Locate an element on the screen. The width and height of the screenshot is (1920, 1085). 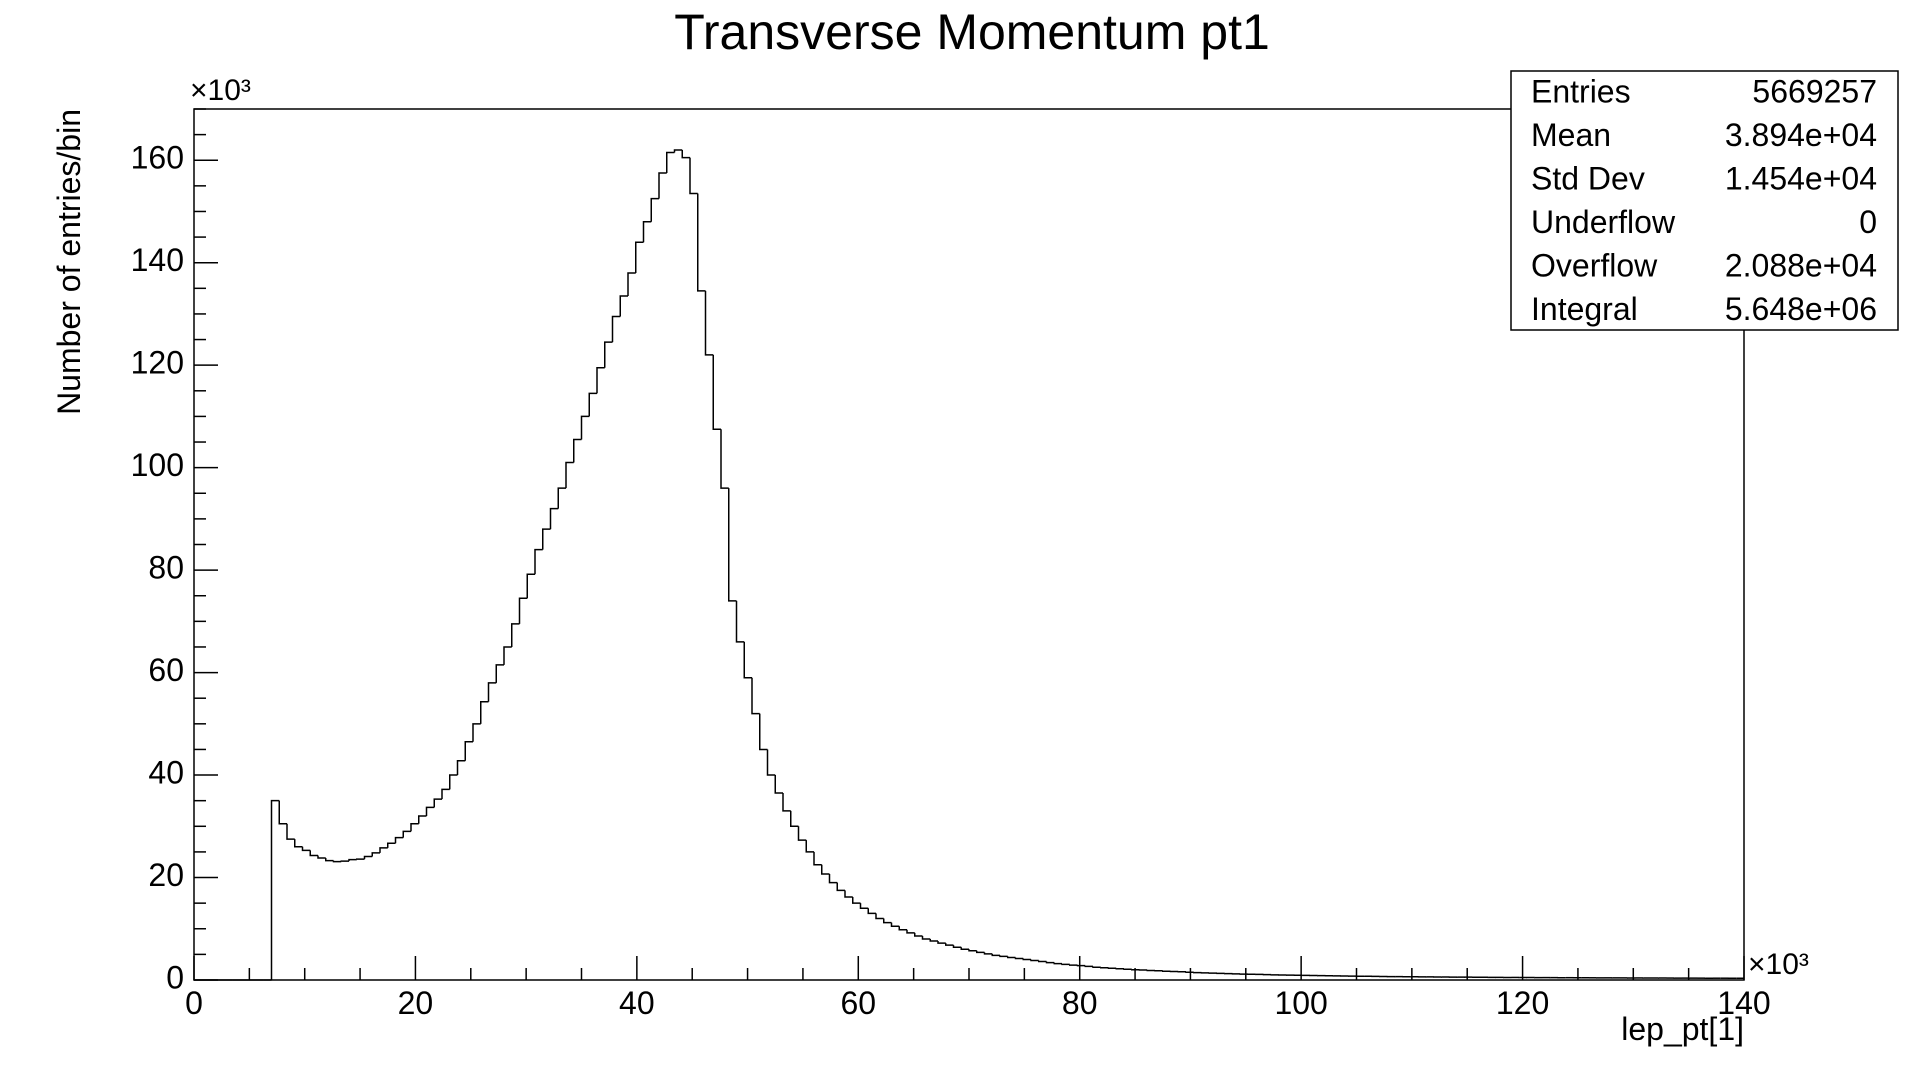
chart-title: Transverse Momentum pt1 is located at coordinates (972, 32).